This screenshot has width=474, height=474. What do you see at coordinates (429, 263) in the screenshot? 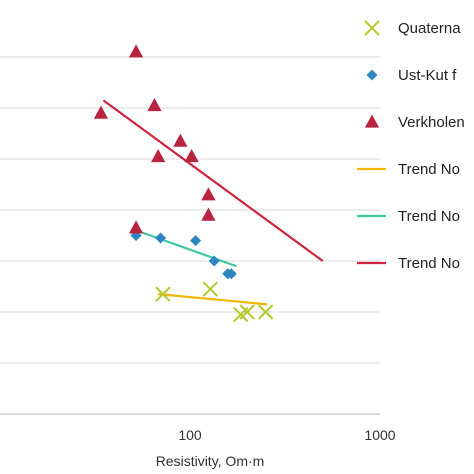
I see `legend-label-trend-3: Trend No` at bounding box center [429, 263].